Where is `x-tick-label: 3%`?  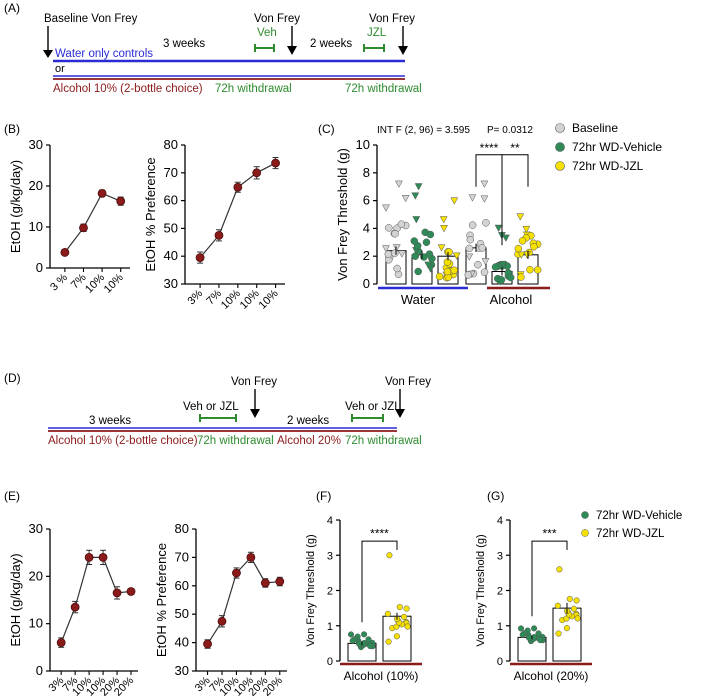
x-tick-label: 3% is located at coordinates (195, 297).